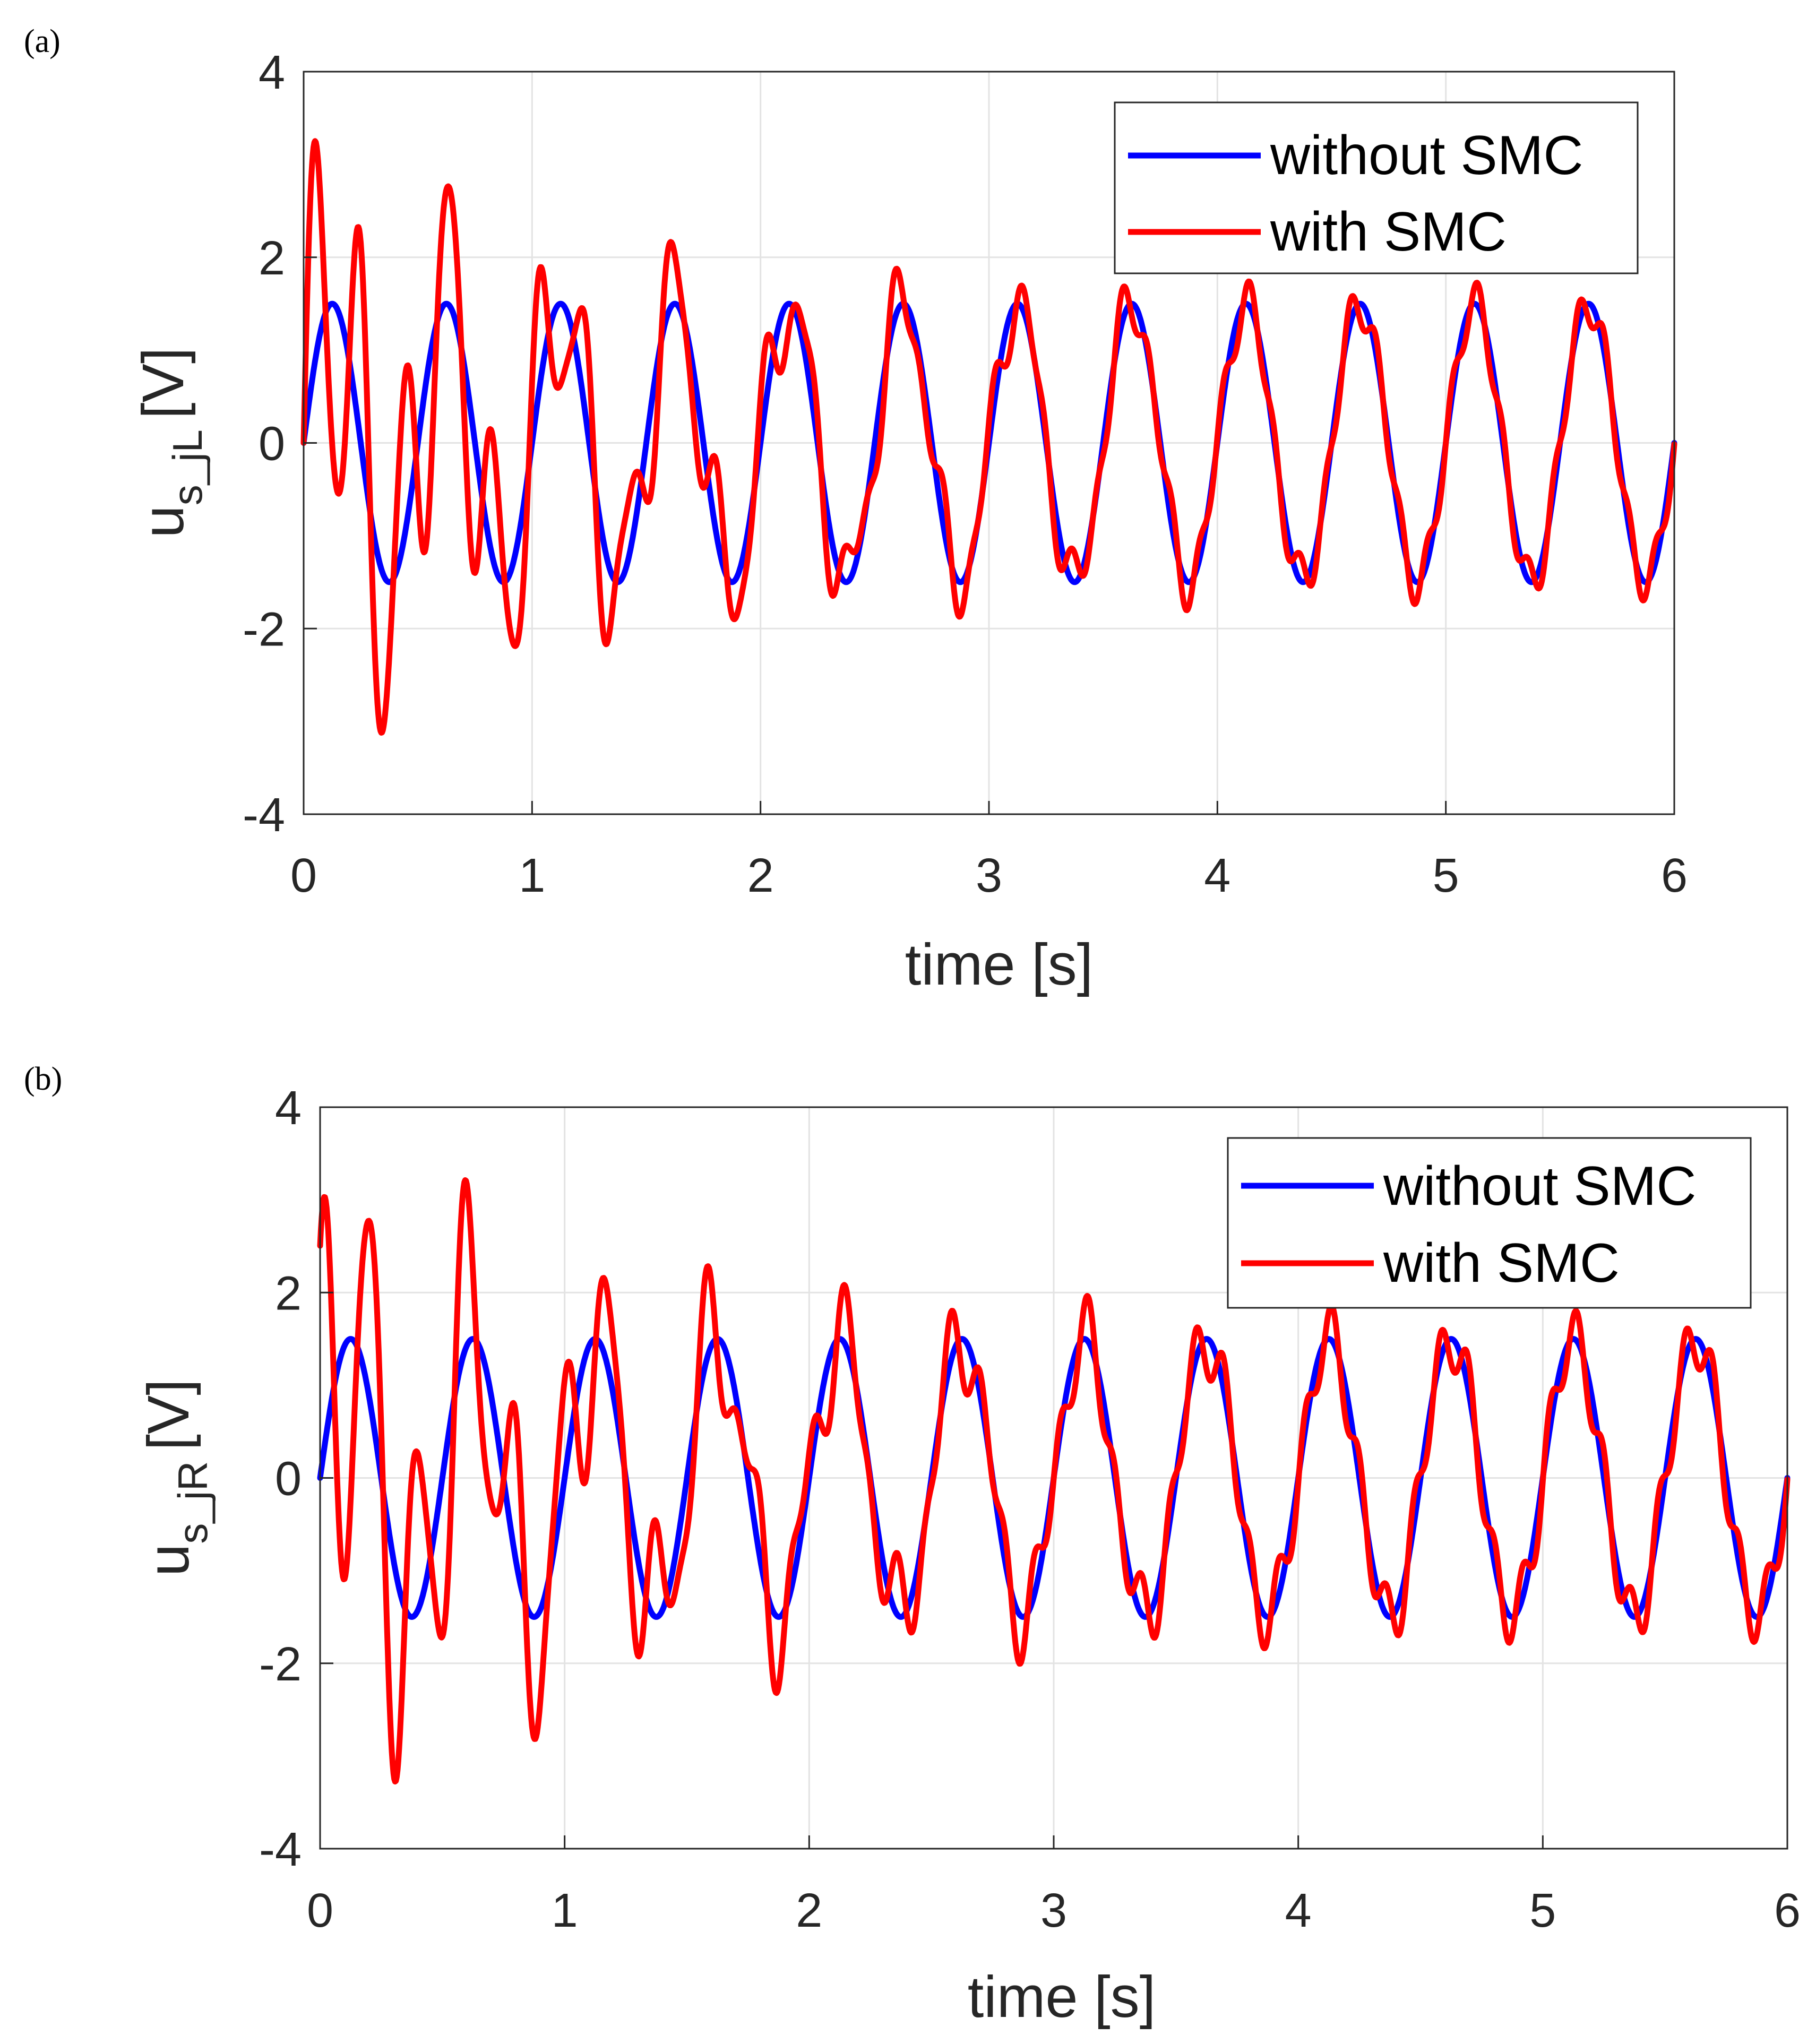 Image resolution: width=1816 pixels, height=2044 pixels. I want to click on x-ticks-b: 0 1 2 3 4 5 6, so click(1054, 1886).